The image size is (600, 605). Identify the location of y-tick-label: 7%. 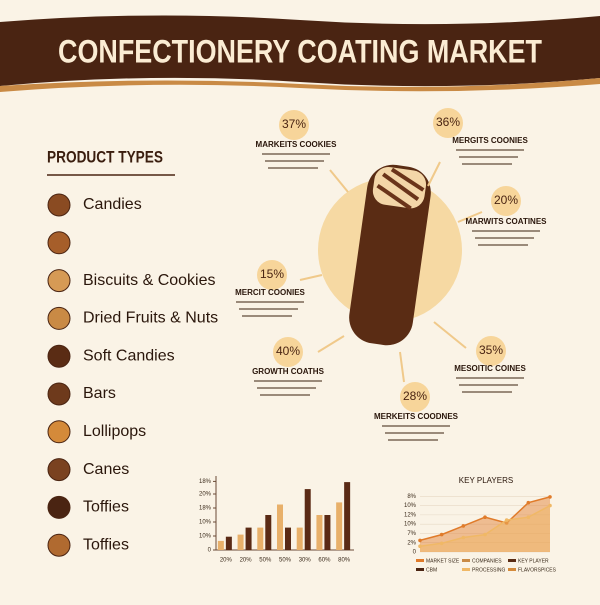
(411, 534).